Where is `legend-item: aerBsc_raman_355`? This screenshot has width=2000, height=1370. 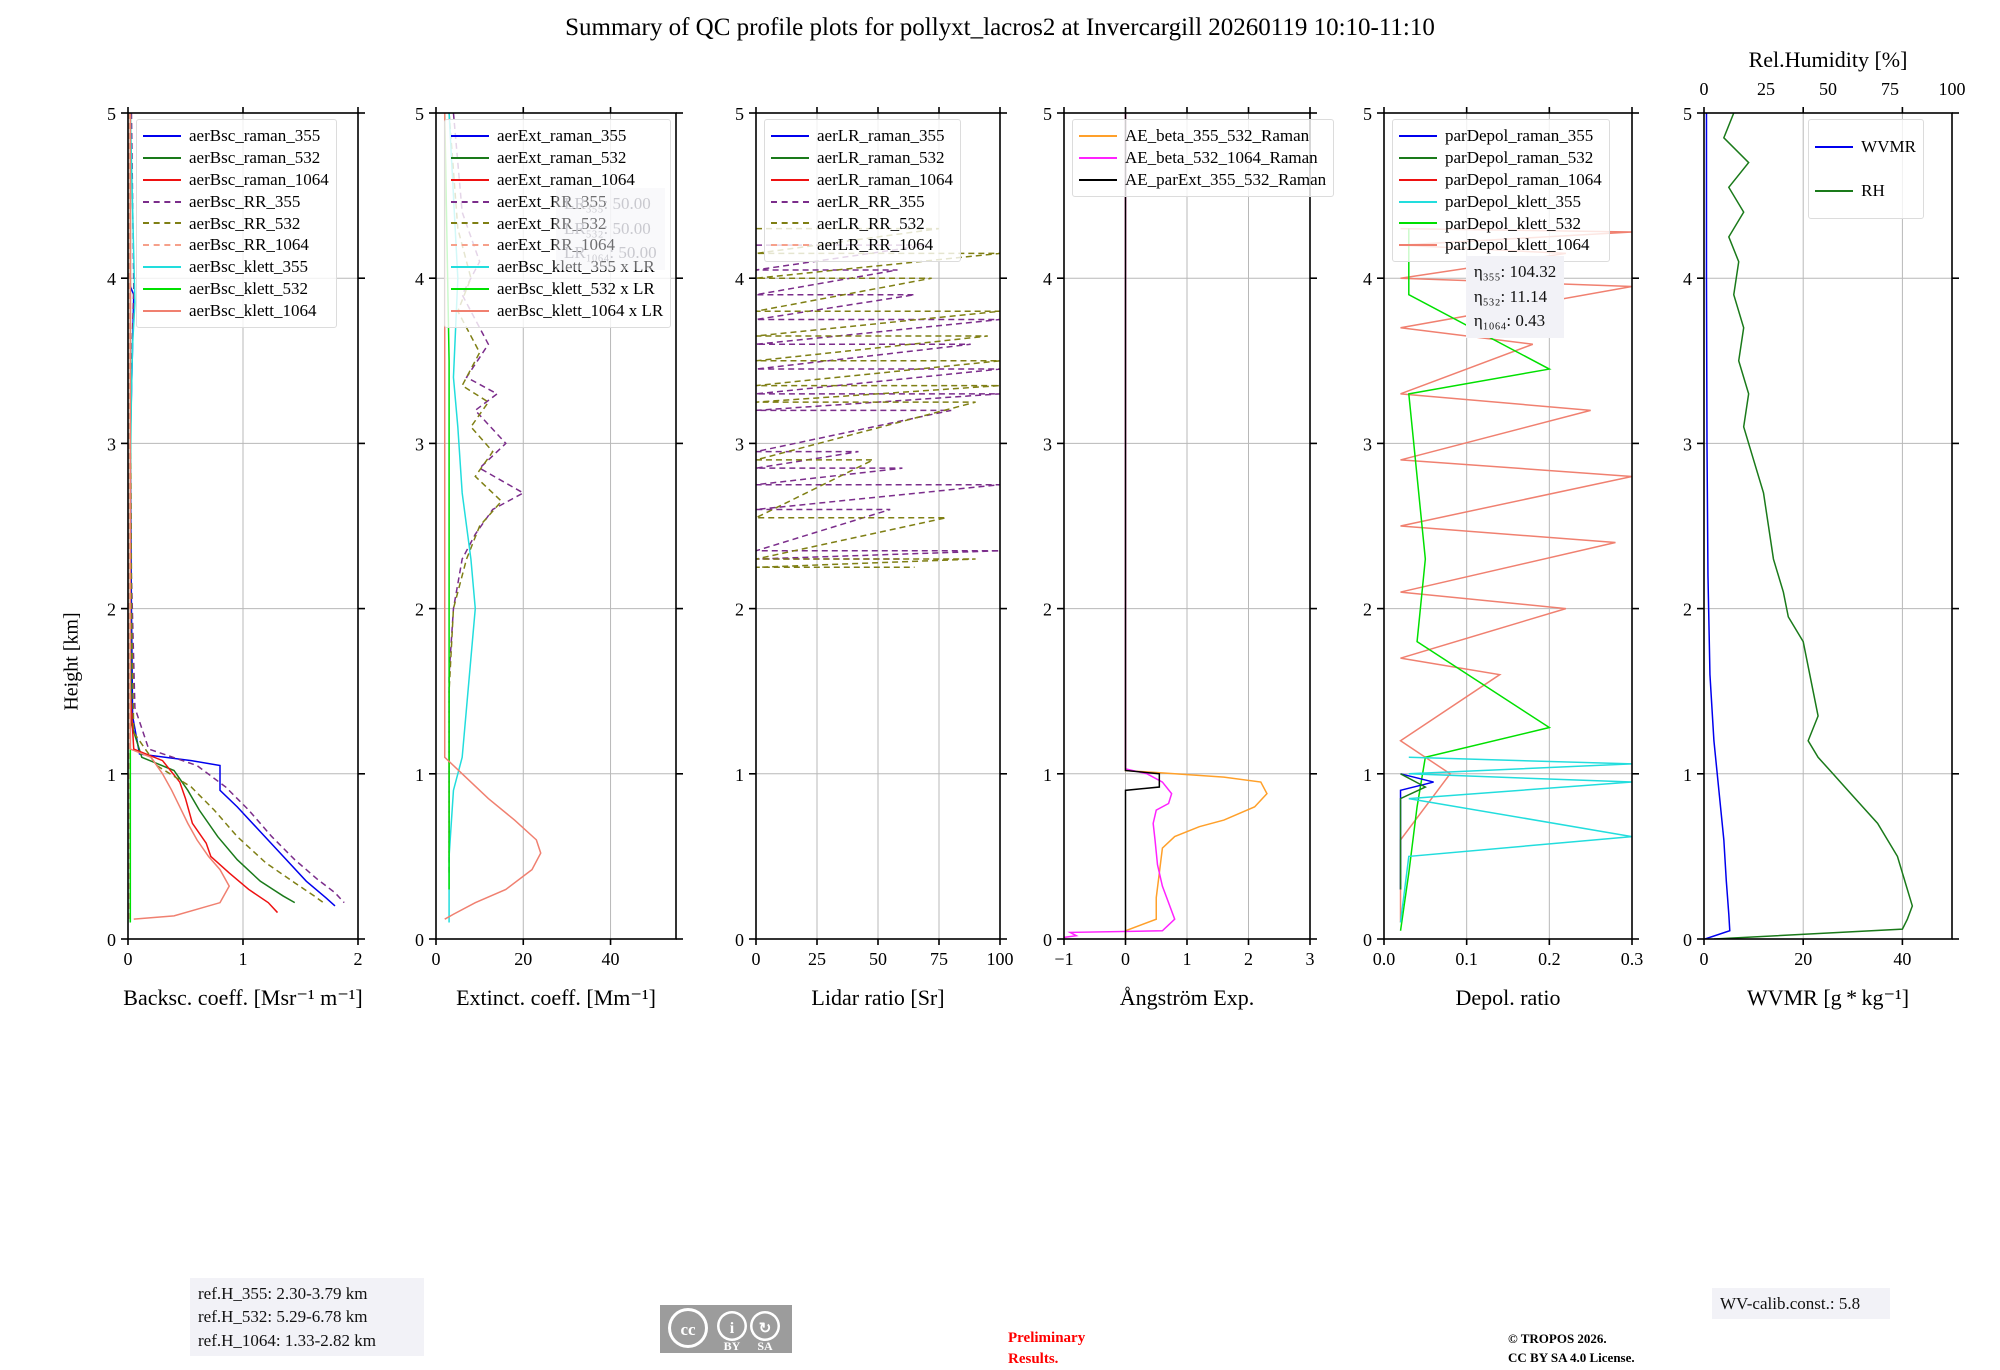
legend-item: aerBsc_raman_355 is located at coordinates (236, 136).